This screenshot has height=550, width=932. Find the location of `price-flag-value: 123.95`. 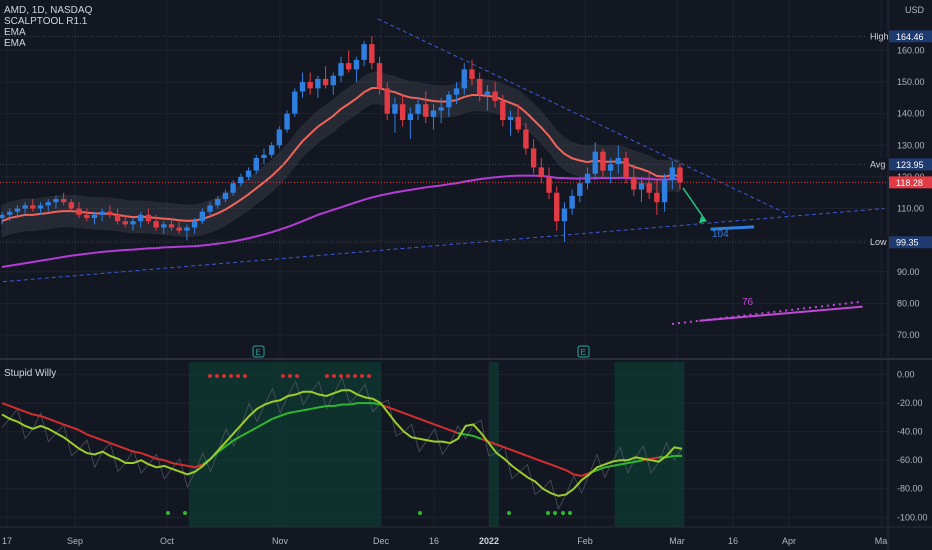

price-flag-value: 123.95 is located at coordinates (910, 165).